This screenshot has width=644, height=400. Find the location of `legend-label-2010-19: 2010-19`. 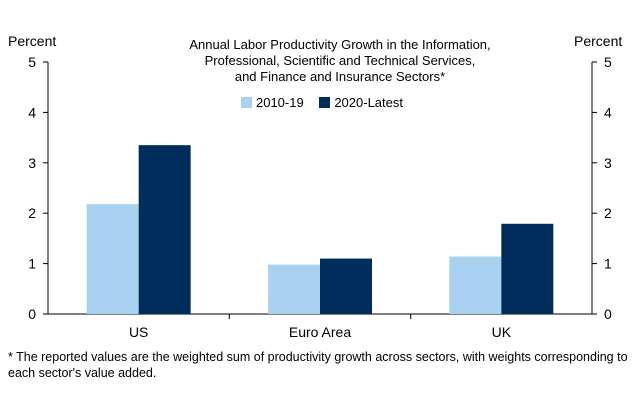

legend-label-2010-19: 2010-19 is located at coordinates (279, 102).